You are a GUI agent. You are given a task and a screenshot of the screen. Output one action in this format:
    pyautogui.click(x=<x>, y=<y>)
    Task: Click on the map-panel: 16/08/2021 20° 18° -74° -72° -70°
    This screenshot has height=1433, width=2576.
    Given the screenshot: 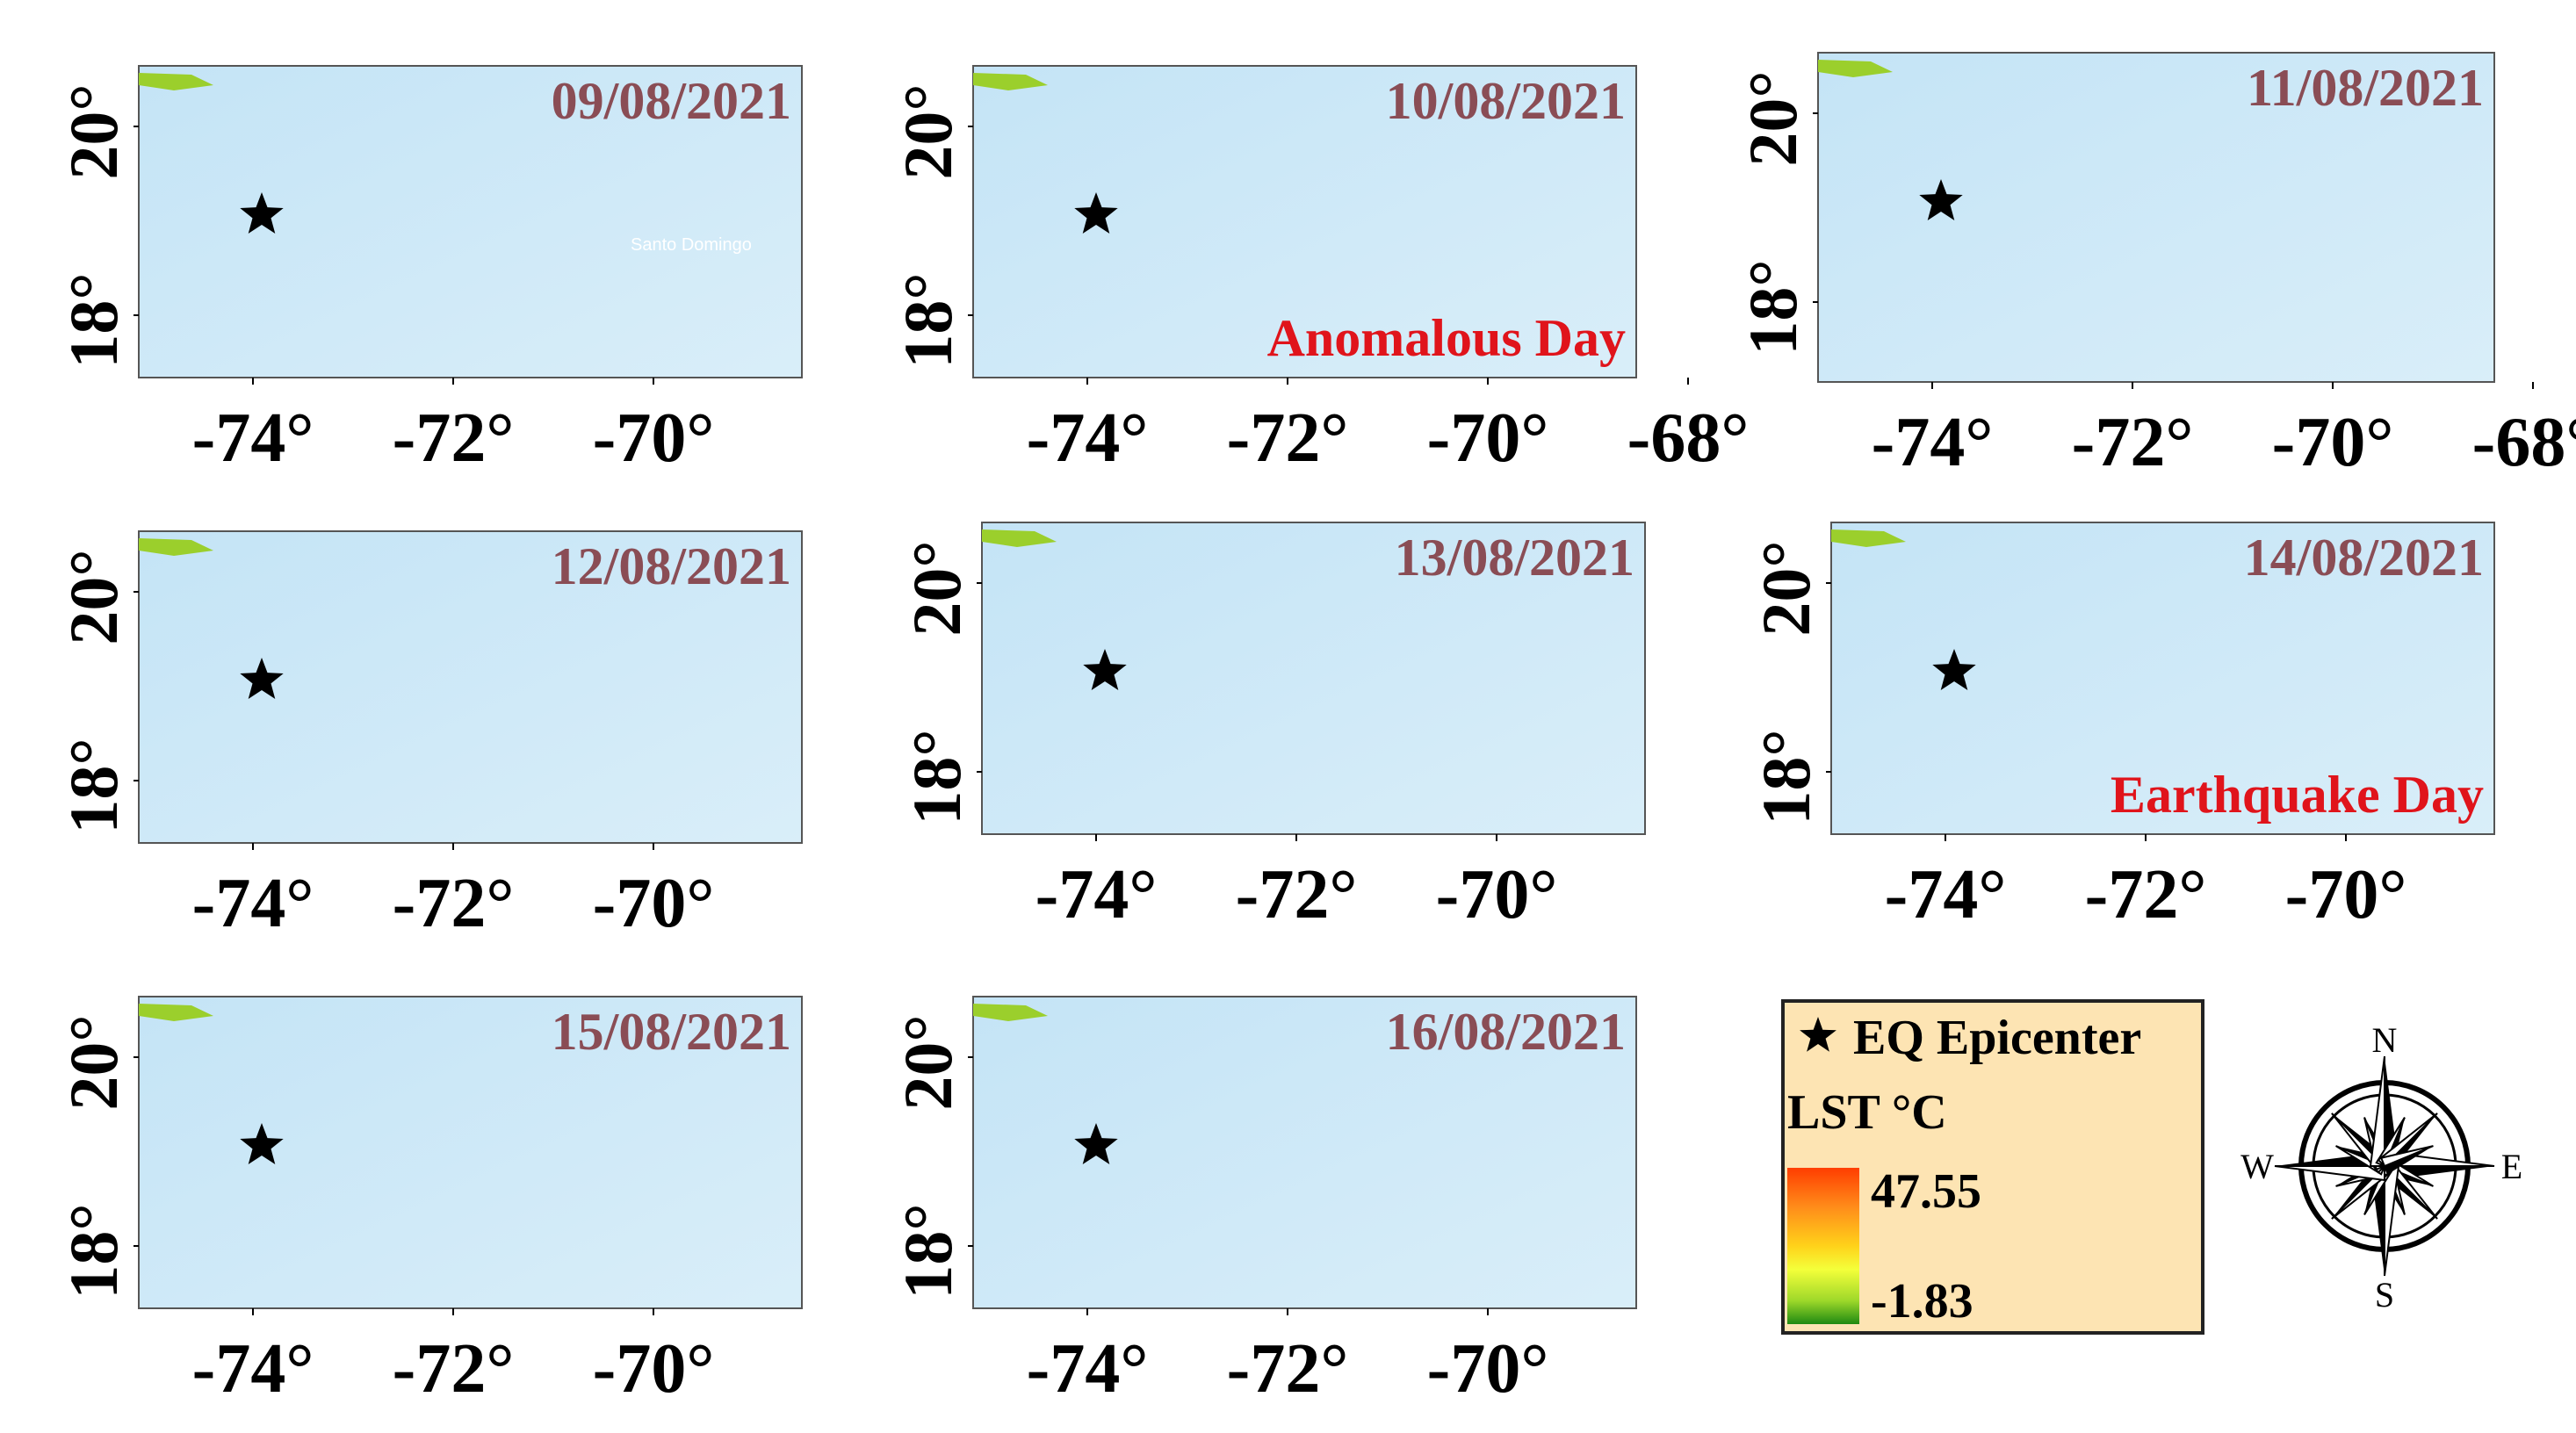 What is the action you would take?
    pyautogui.click(x=1263, y=1202)
    